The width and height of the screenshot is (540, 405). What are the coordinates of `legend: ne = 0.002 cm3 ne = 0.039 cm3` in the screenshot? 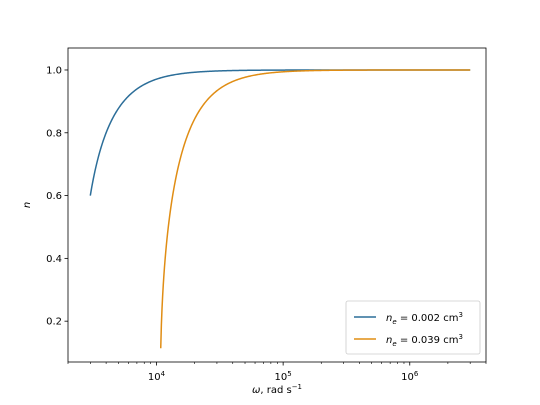 It's located at (413, 327).